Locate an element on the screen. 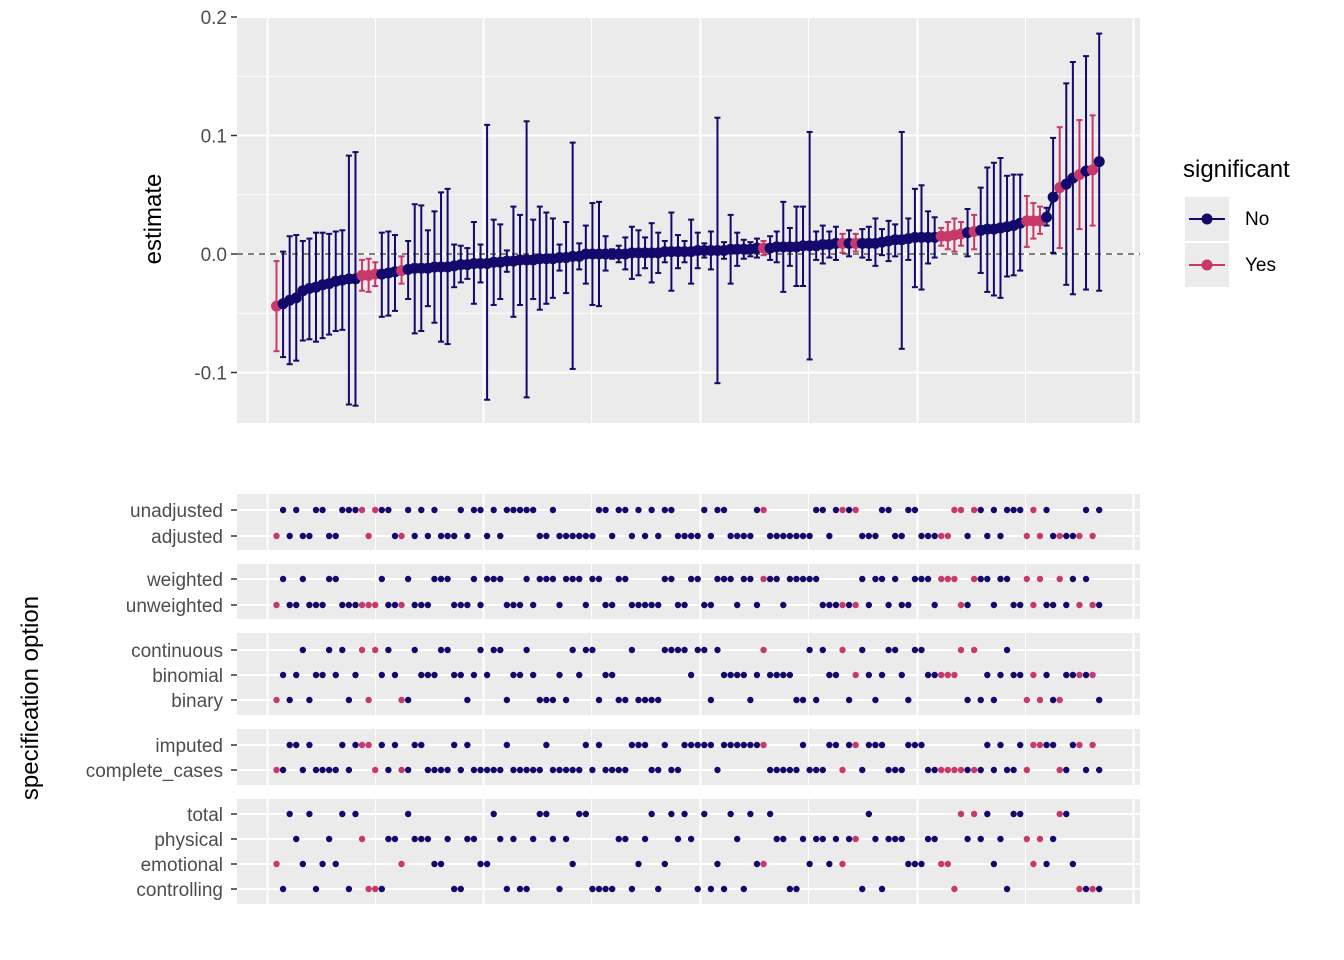 This screenshot has height=960, width=1344. option-label-physical: physical is located at coordinates (188, 840).